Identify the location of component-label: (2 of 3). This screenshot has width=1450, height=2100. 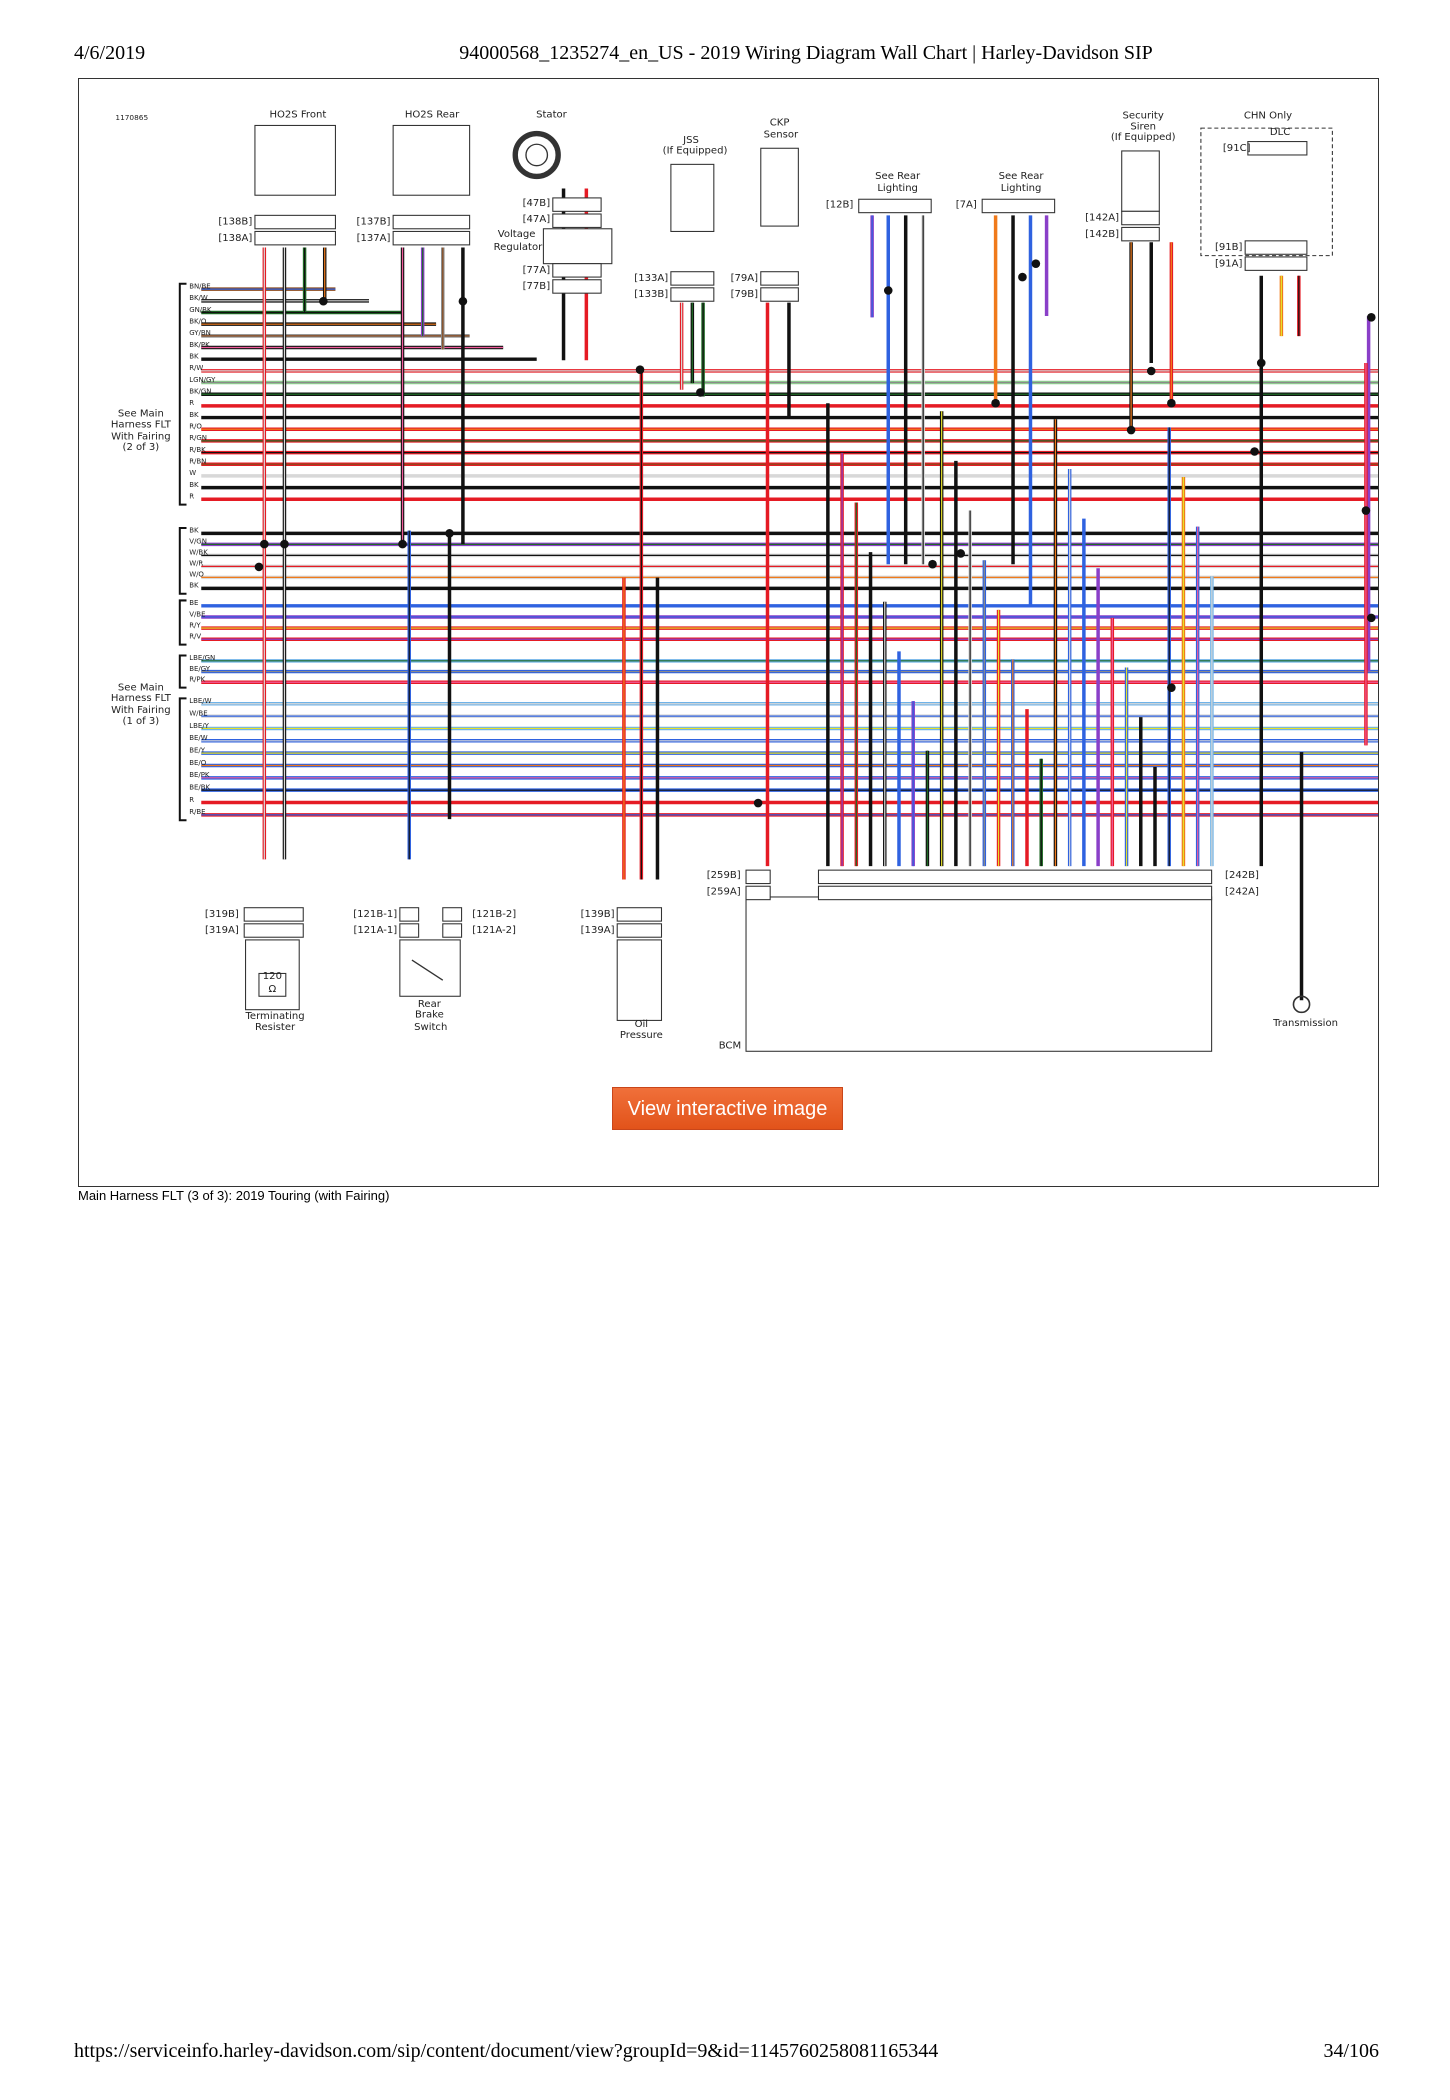
(141, 447).